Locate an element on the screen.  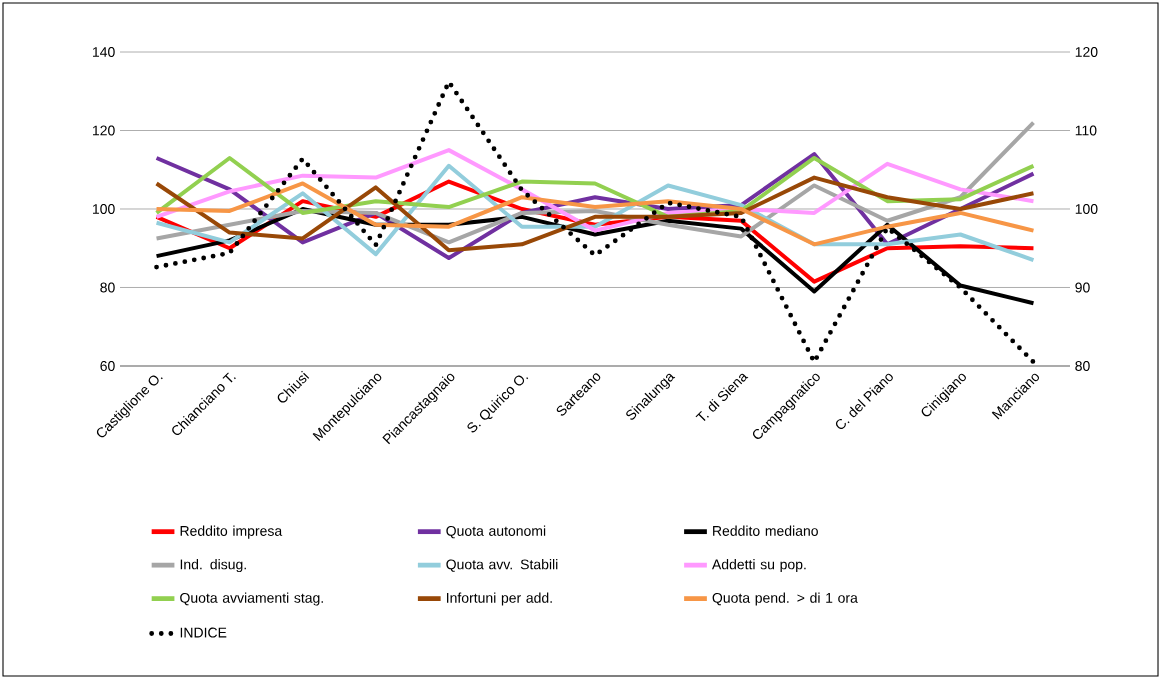
legend-label: Reddito impresa is located at coordinates (231, 532).